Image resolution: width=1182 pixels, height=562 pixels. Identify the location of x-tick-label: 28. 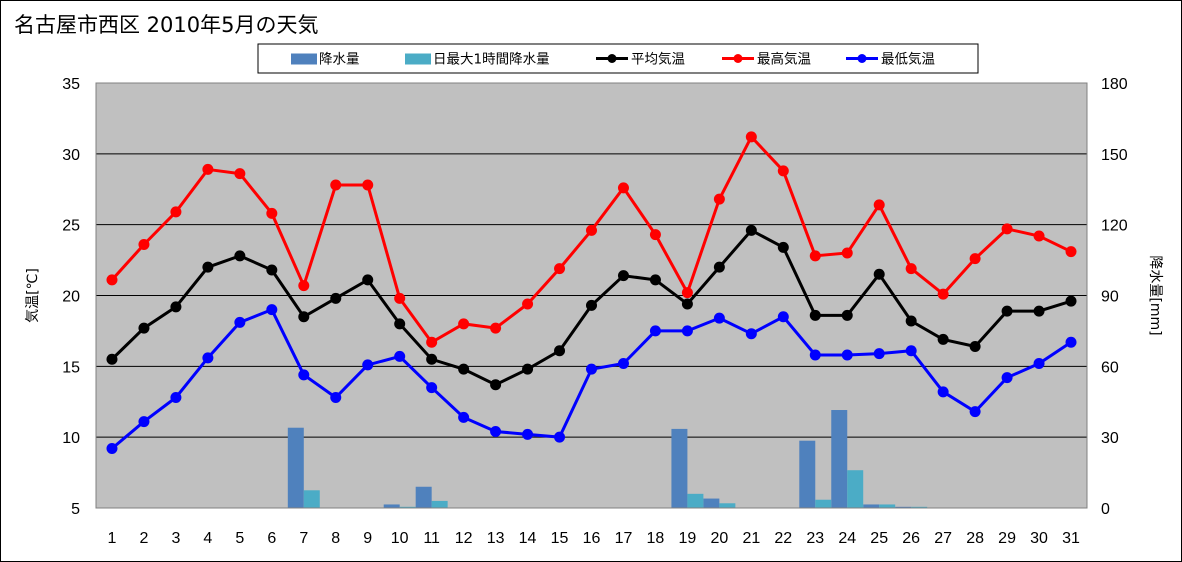
(975, 538).